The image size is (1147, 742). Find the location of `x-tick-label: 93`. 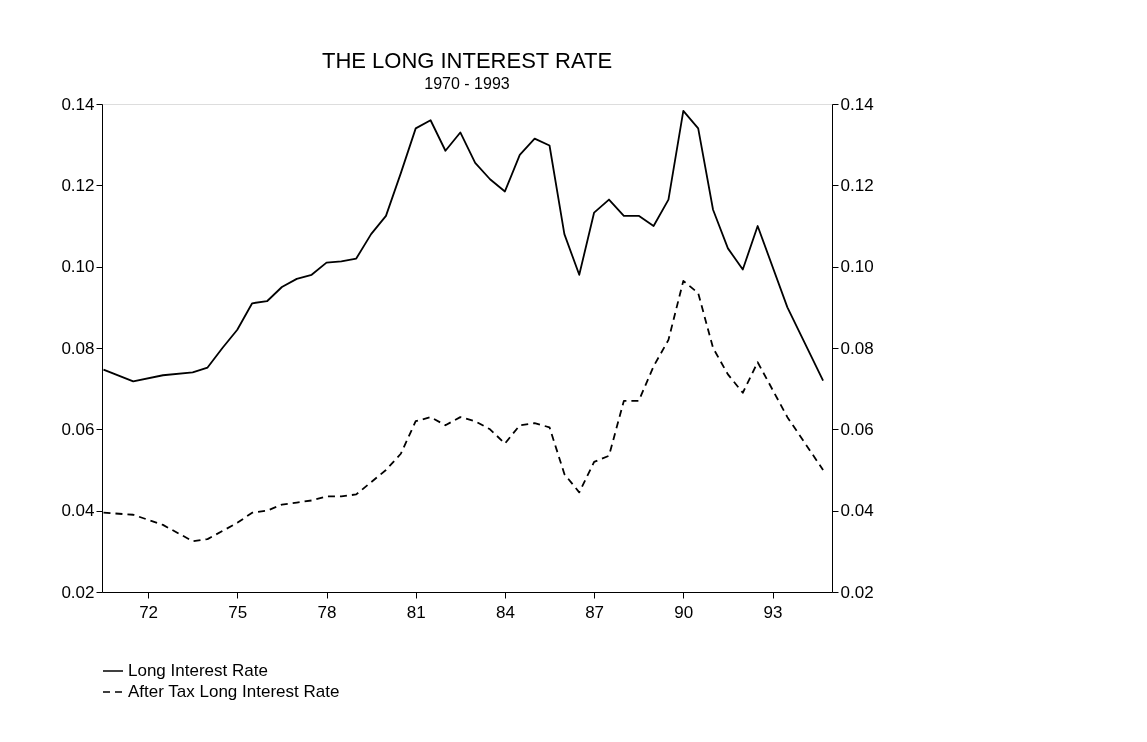

x-tick-label: 93 is located at coordinates (773, 612).